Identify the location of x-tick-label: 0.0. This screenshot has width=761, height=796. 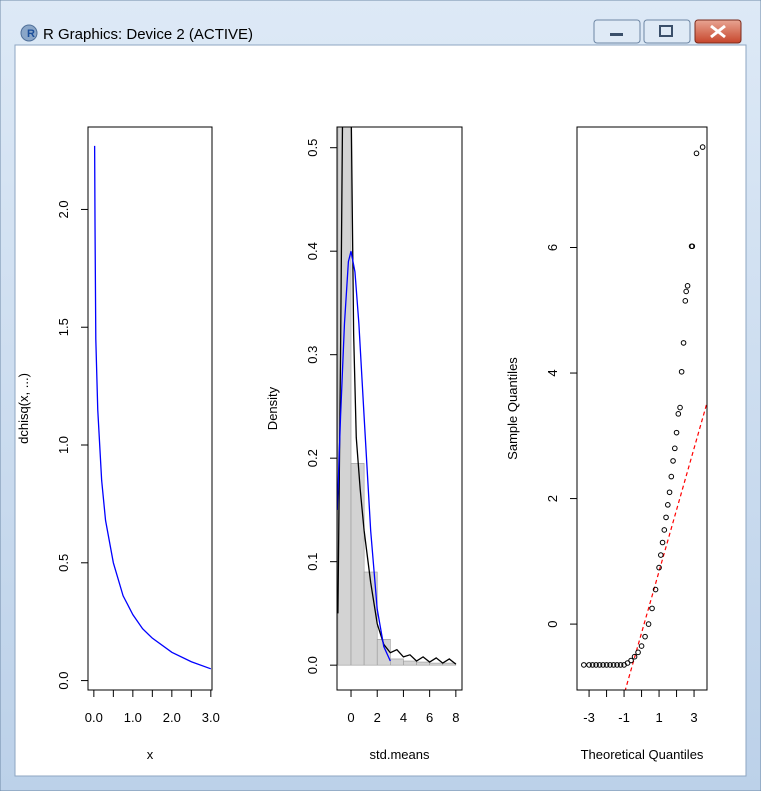
(94, 717).